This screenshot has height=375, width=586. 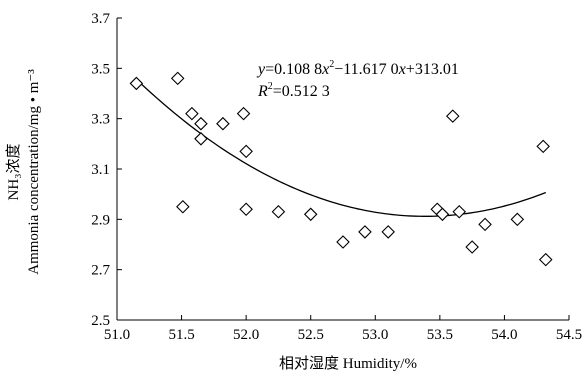 What do you see at coordinates (100, 69) in the screenshot?
I see `y-tick-label: 3.5` at bounding box center [100, 69].